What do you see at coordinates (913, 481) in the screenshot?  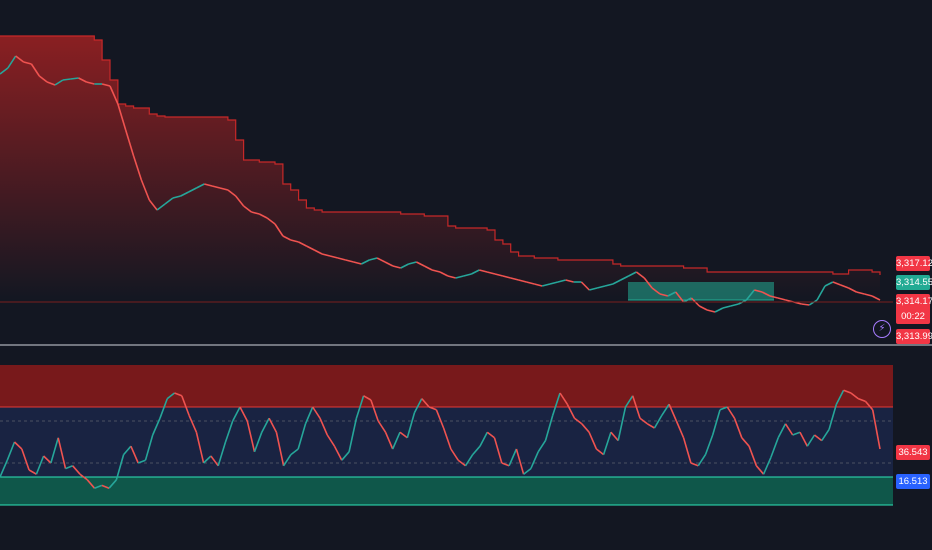 I see `indicator-signal-label: 16.513` at bounding box center [913, 481].